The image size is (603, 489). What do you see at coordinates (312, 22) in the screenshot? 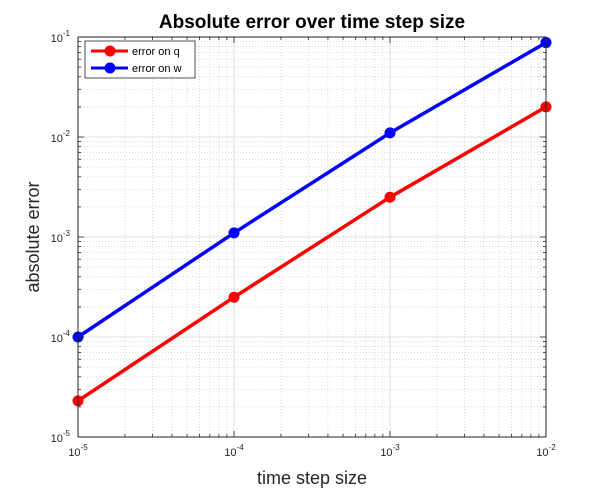
I see `chart-title: Absolute error over time step size` at bounding box center [312, 22].